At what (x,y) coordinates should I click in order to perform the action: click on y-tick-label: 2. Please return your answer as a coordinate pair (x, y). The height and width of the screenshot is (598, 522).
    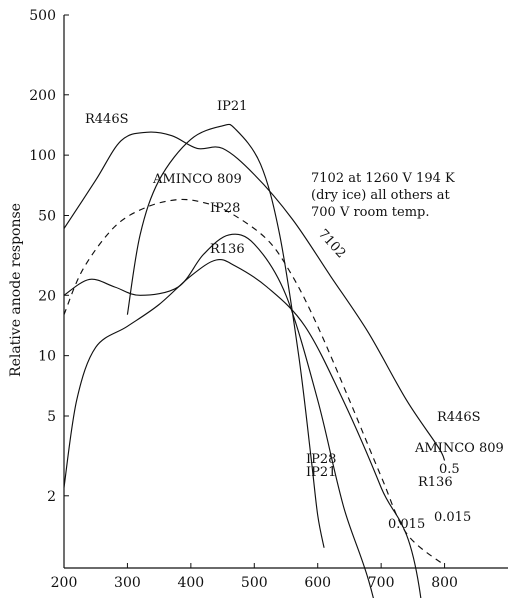
    Looking at the image, I should click on (51, 497).